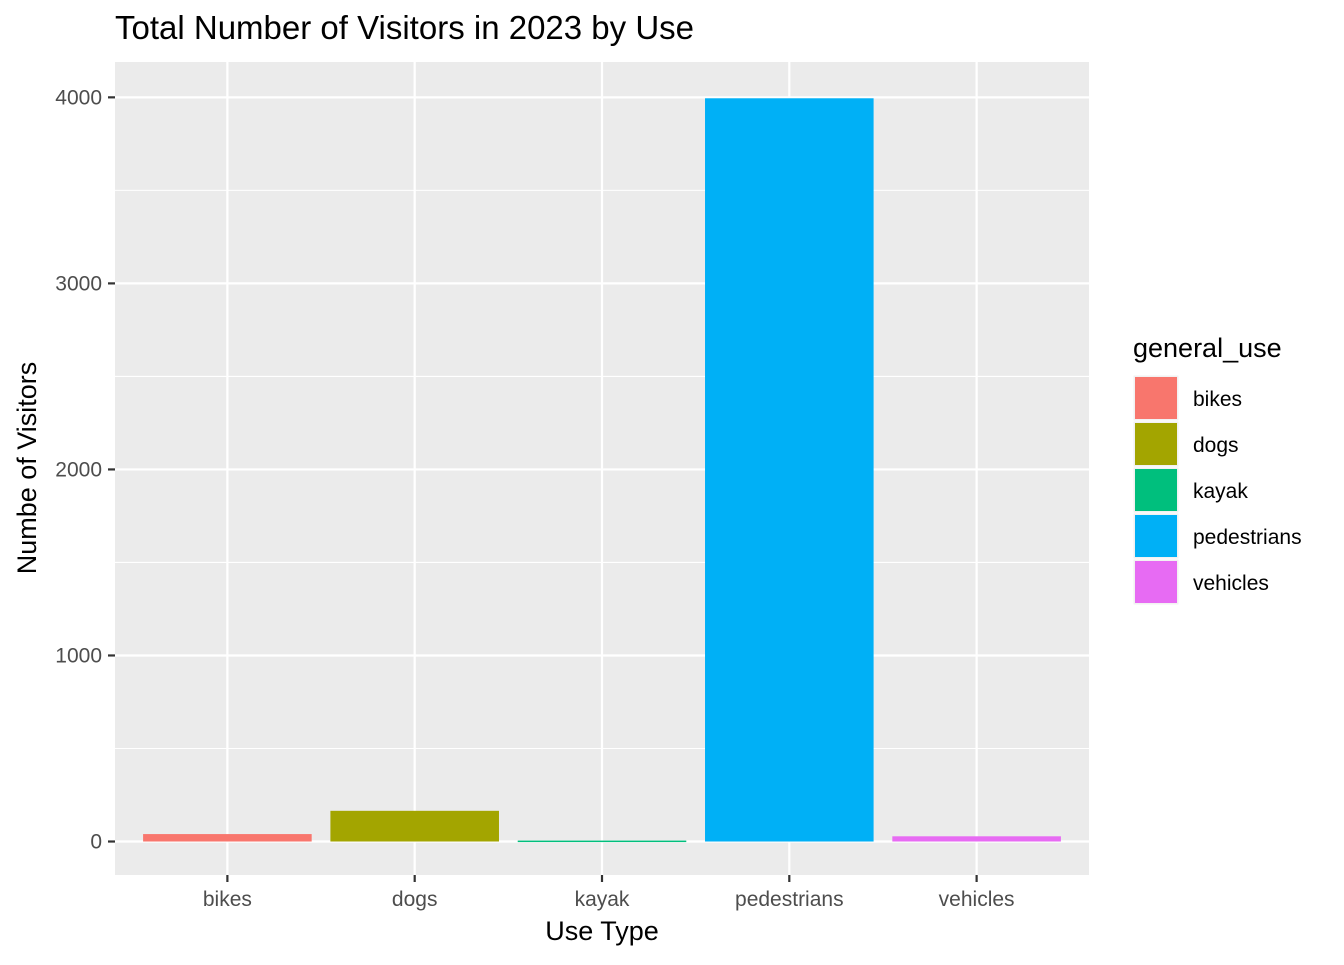 The height and width of the screenshot is (965, 1344). I want to click on x-tick-label: pedestrians, so click(789, 899).